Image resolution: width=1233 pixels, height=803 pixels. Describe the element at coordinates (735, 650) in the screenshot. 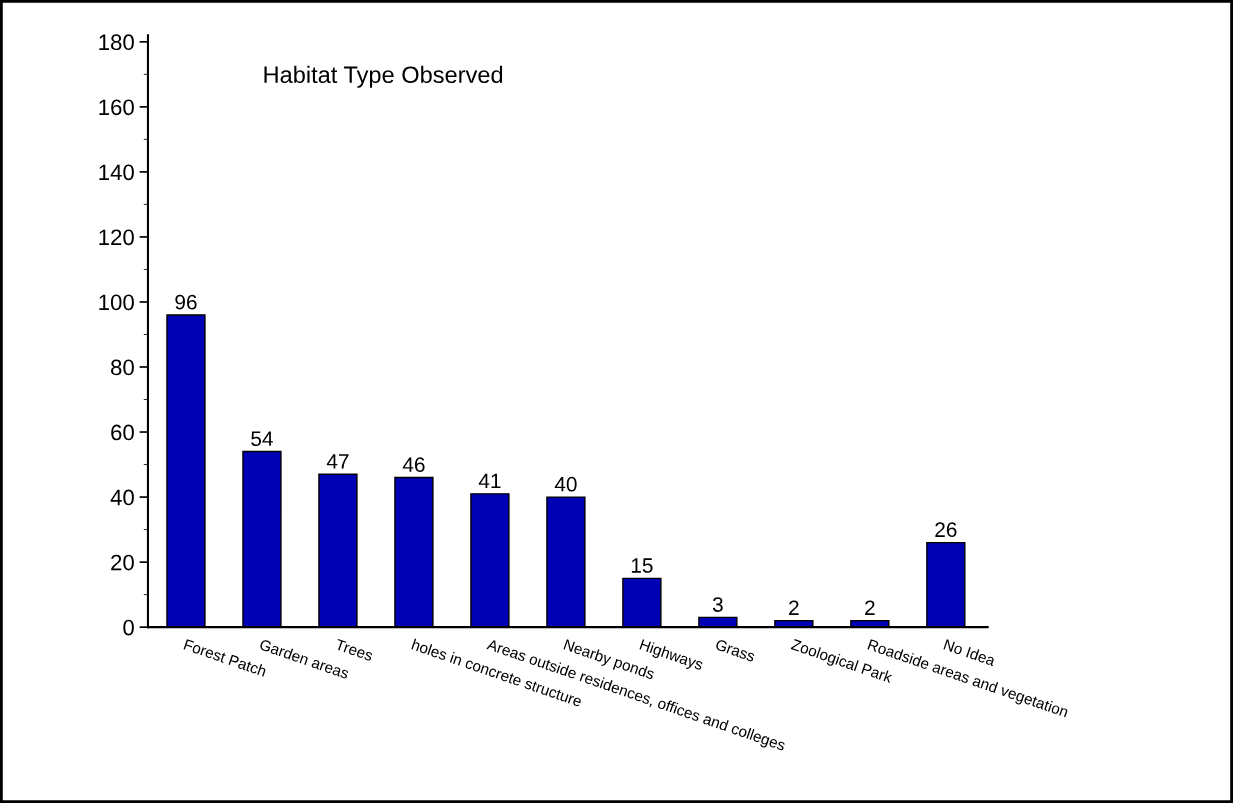

I see `x-tick-label: Grass` at that location.